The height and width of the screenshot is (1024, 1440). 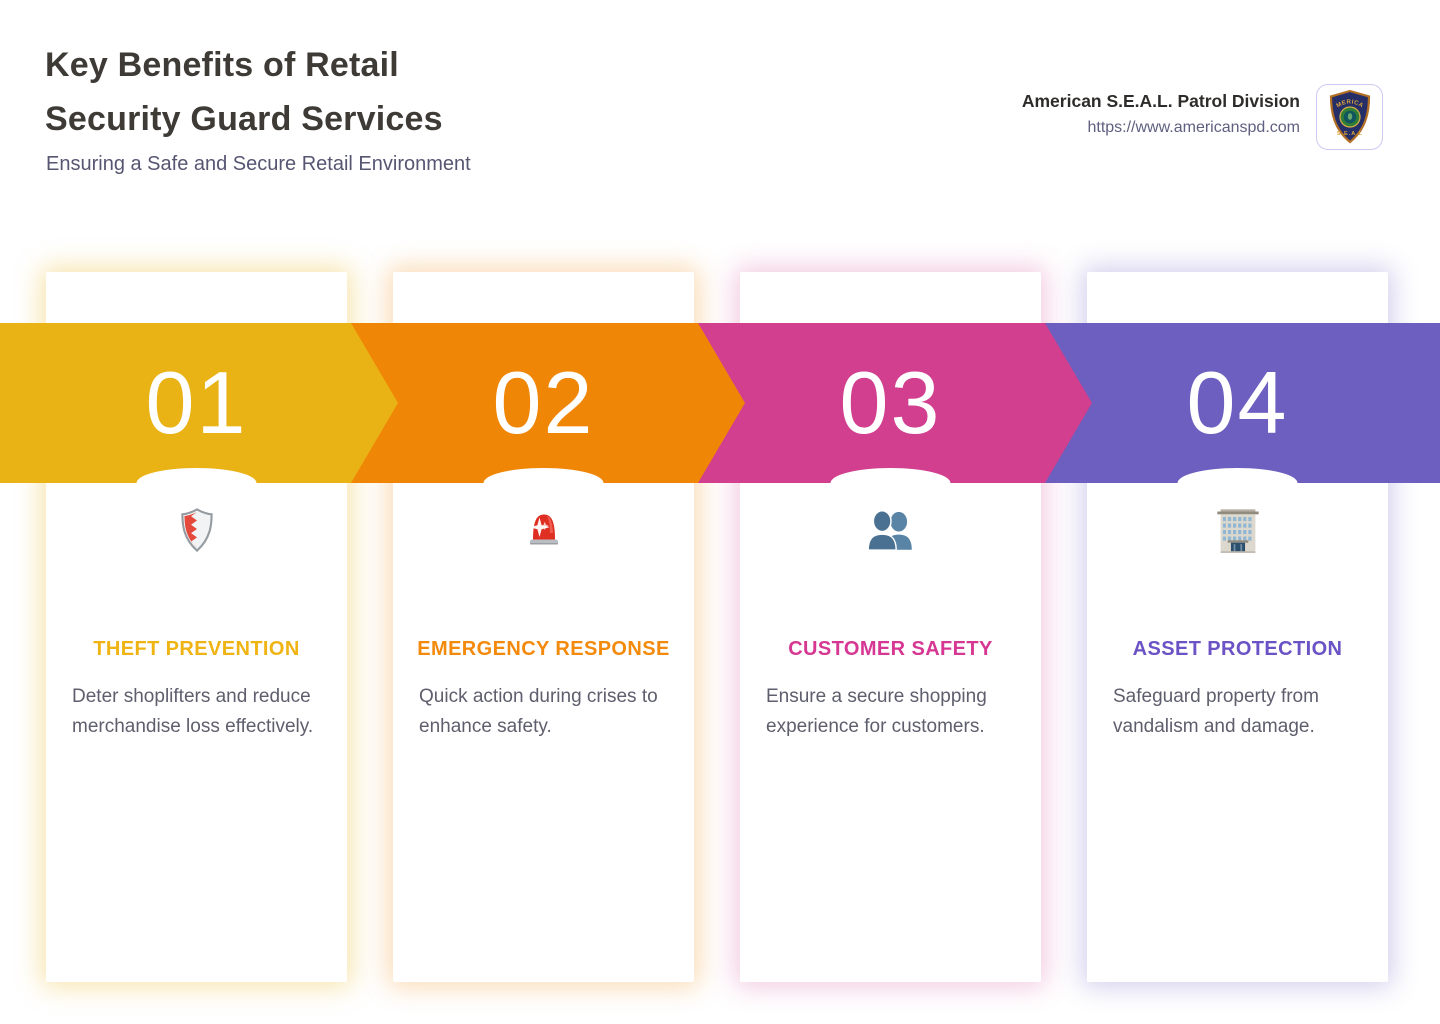 What do you see at coordinates (1349, 134) in the screenshot?
I see `badge-text-bottom: S.E.A.L` at bounding box center [1349, 134].